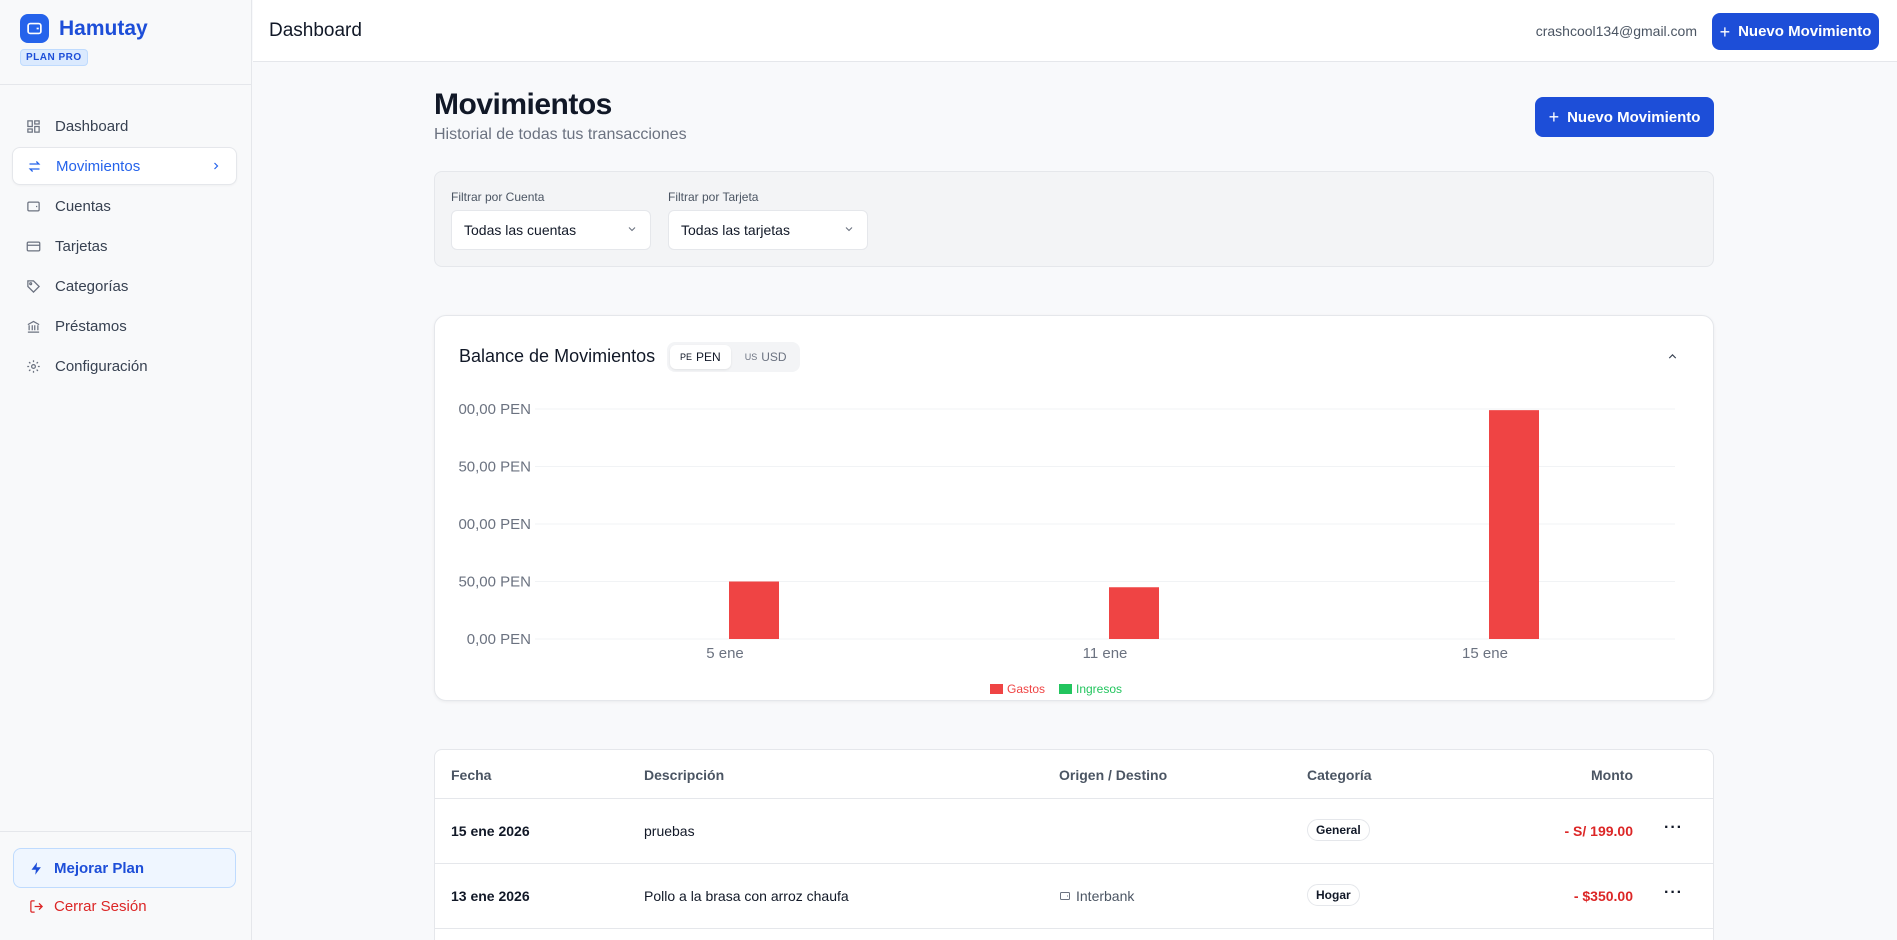 Image resolution: width=1897 pixels, height=940 pixels. I want to click on sidebar-item-dashboard: Dashboard, so click(124, 126).